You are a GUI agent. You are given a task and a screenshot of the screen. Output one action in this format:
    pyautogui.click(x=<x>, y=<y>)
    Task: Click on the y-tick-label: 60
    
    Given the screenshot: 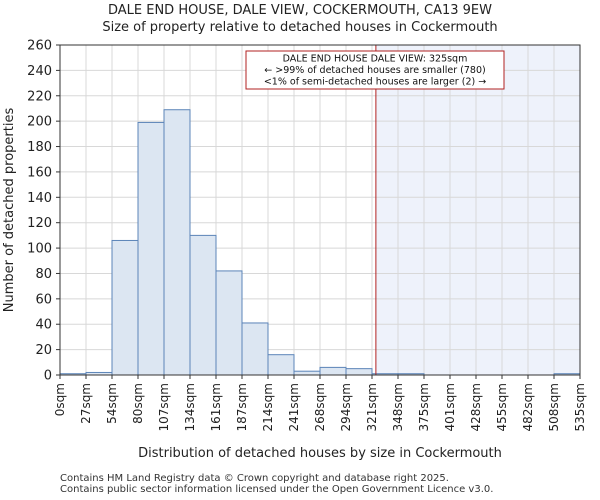 What is the action you would take?
    pyautogui.click(x=43, y=299)
    